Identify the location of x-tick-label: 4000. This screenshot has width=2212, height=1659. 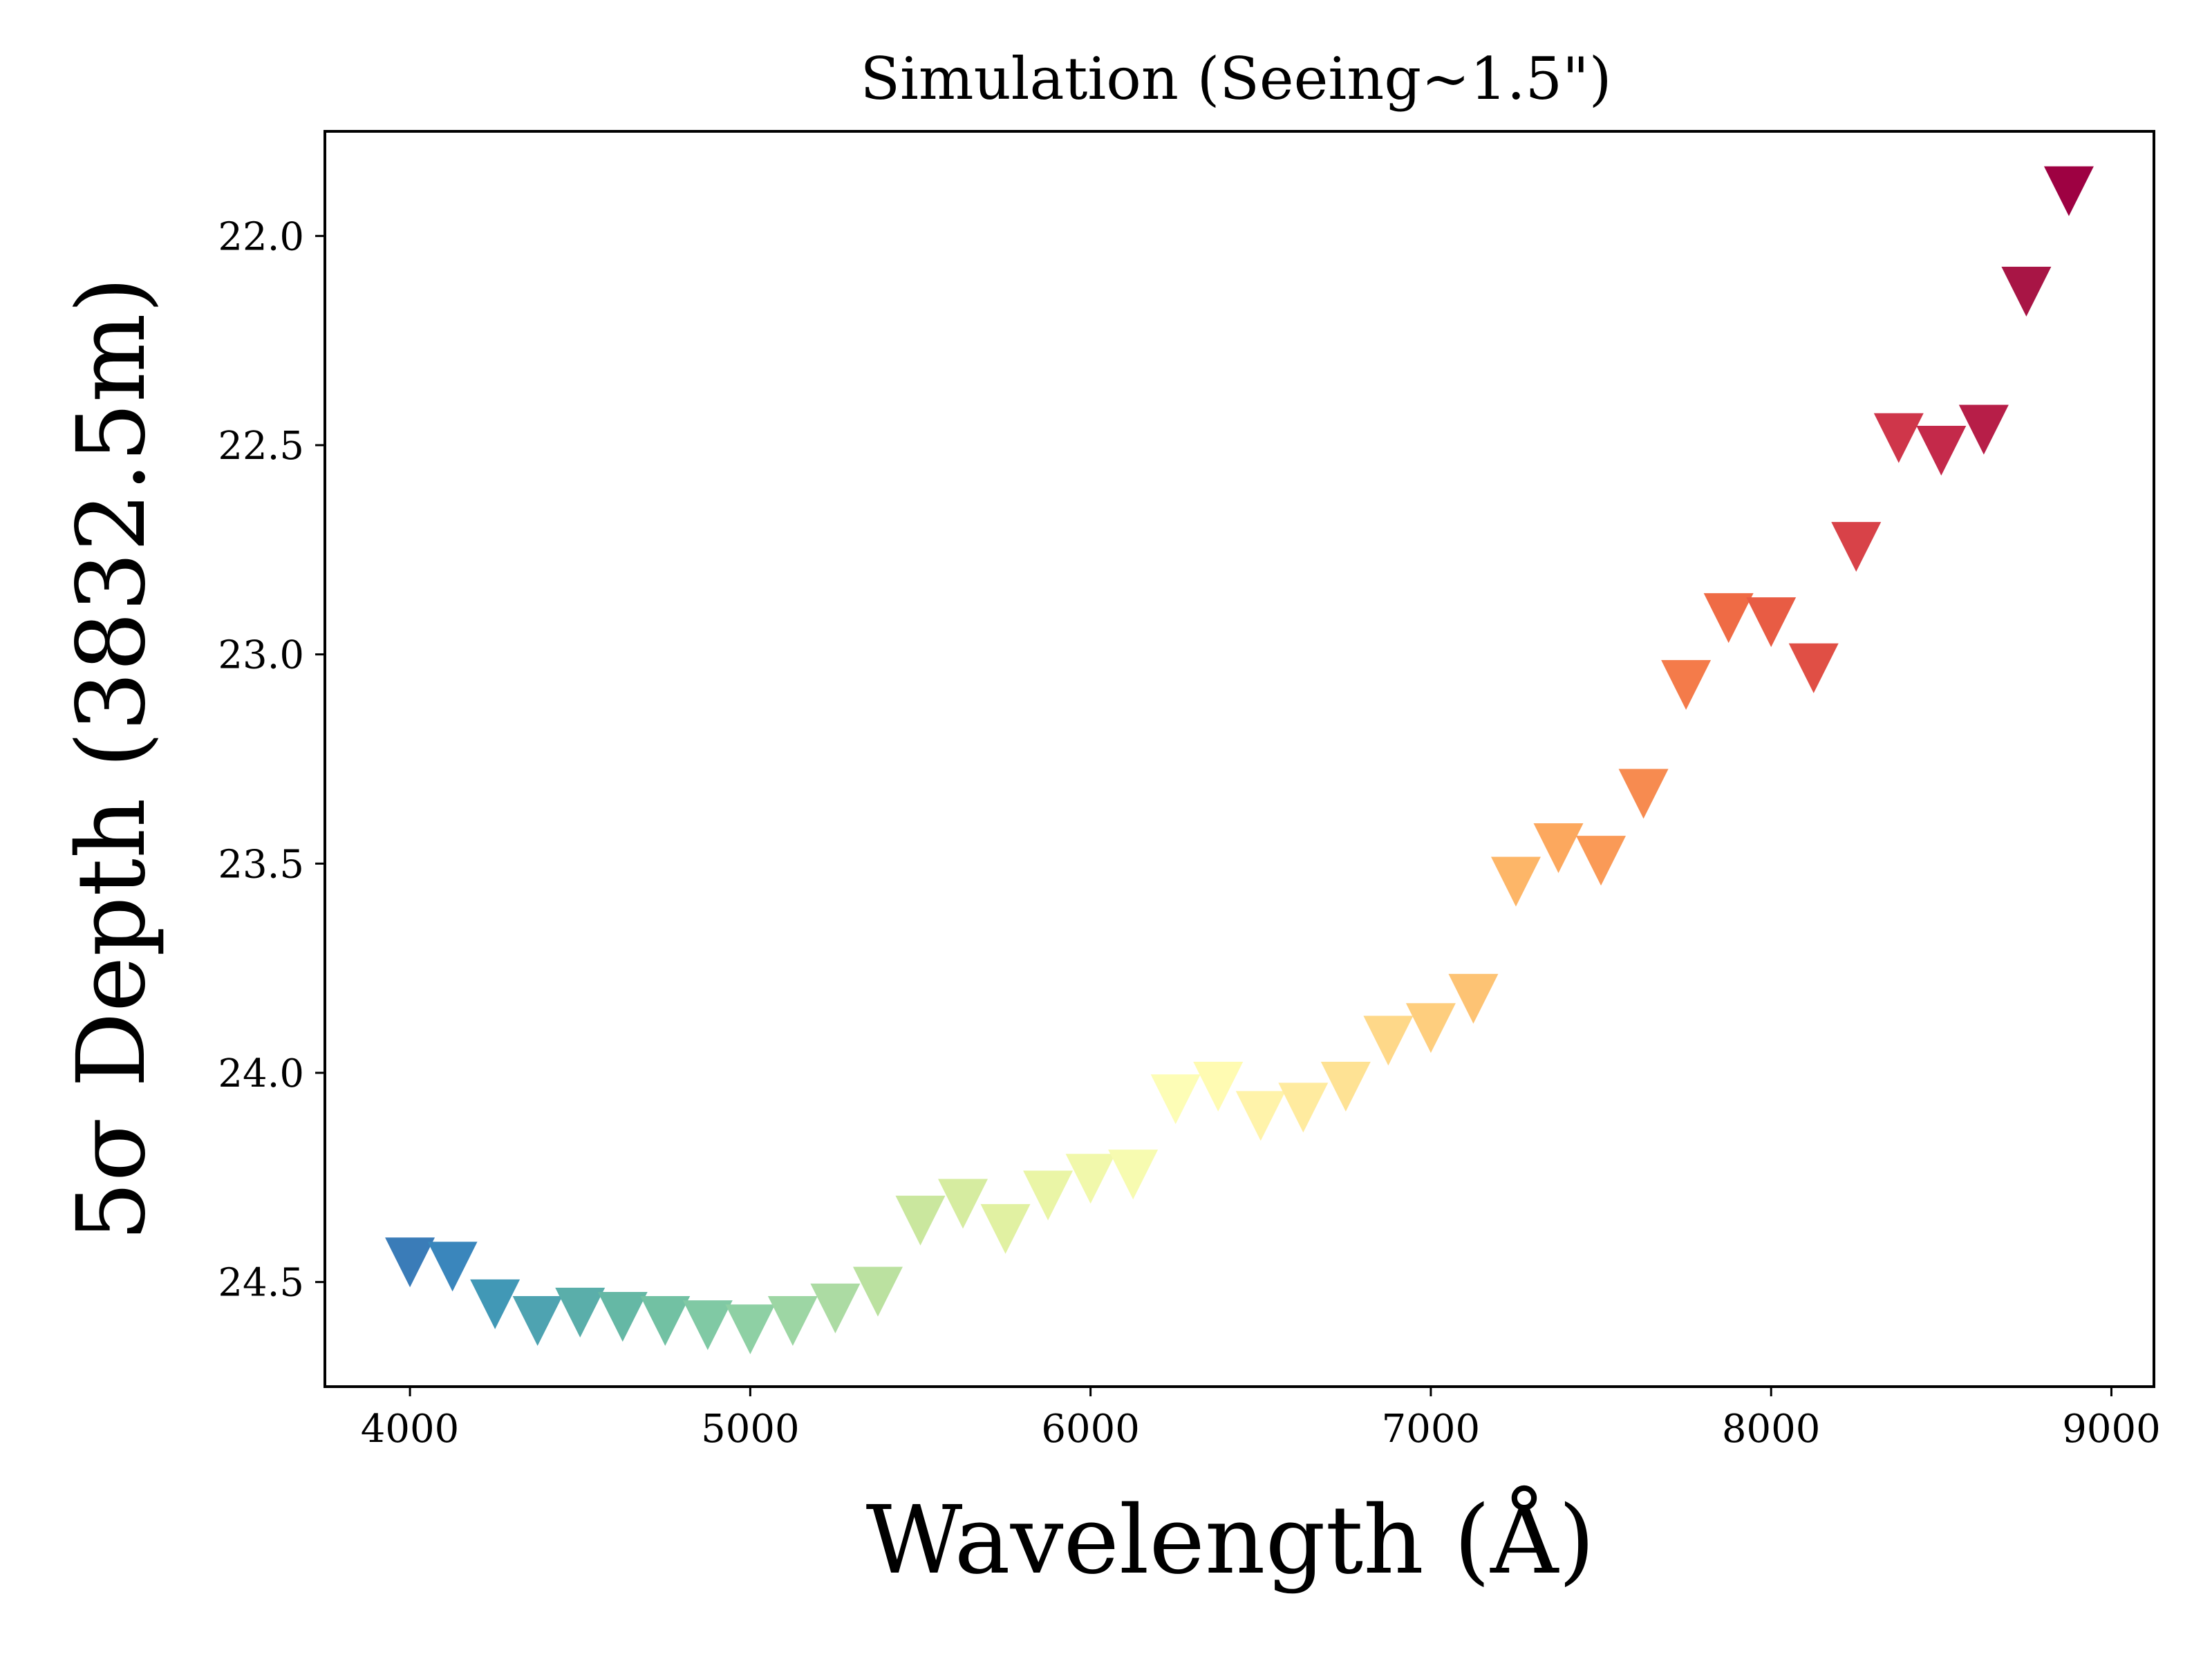
(411, 1429).